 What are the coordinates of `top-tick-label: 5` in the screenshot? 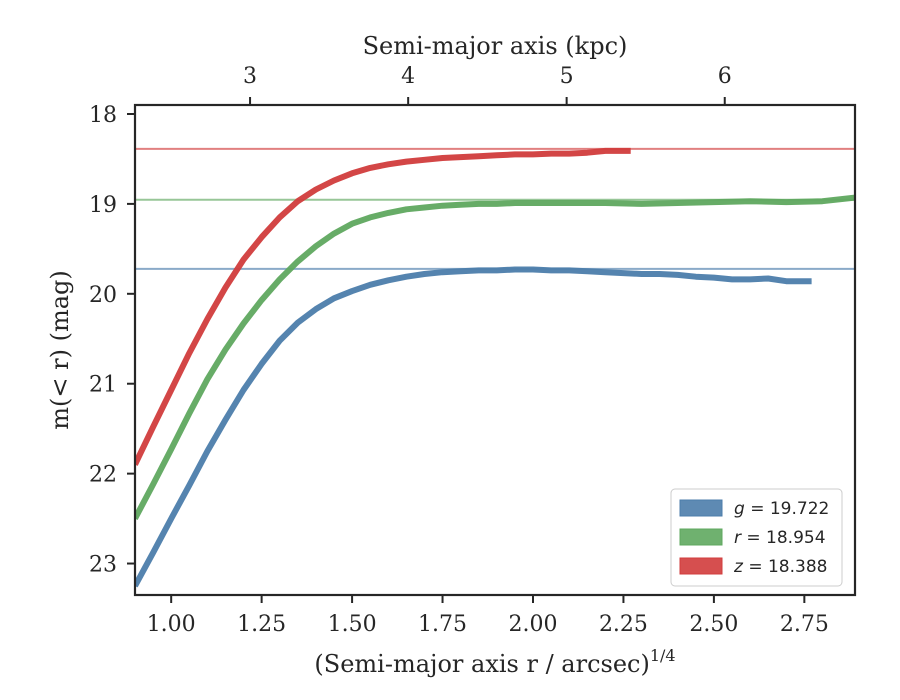 It's located at (567, 76).